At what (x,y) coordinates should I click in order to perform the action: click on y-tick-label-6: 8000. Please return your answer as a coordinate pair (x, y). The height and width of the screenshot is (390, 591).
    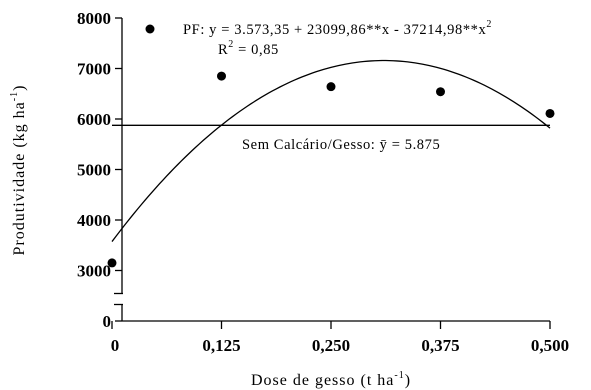
    Looking at the image, I should click on (94, 18).